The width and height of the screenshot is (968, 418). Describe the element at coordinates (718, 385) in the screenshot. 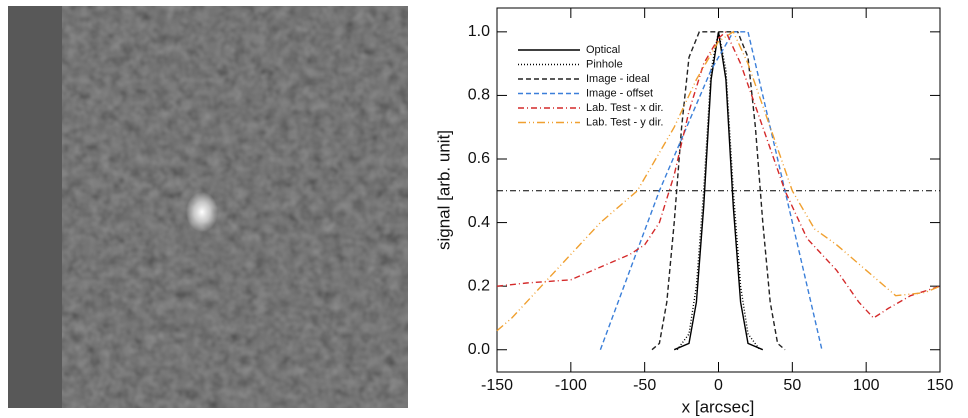

I see `x-tick-label: 0` at that location.